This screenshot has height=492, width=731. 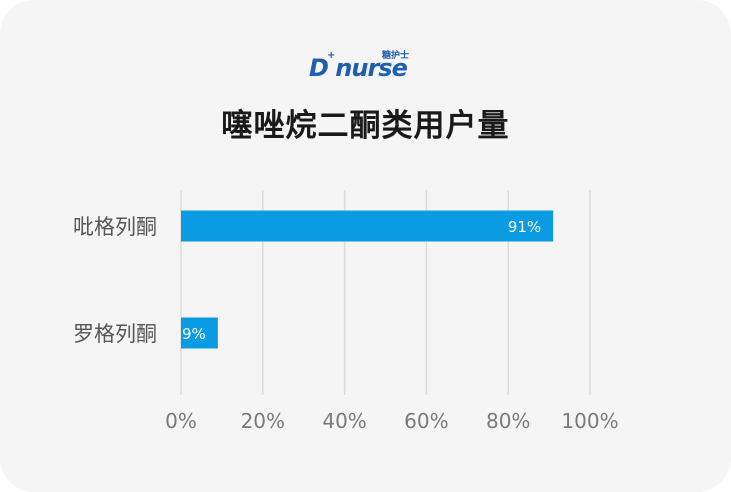 I want to click on x-tick-label: 80%, so click(x=508, y=421).